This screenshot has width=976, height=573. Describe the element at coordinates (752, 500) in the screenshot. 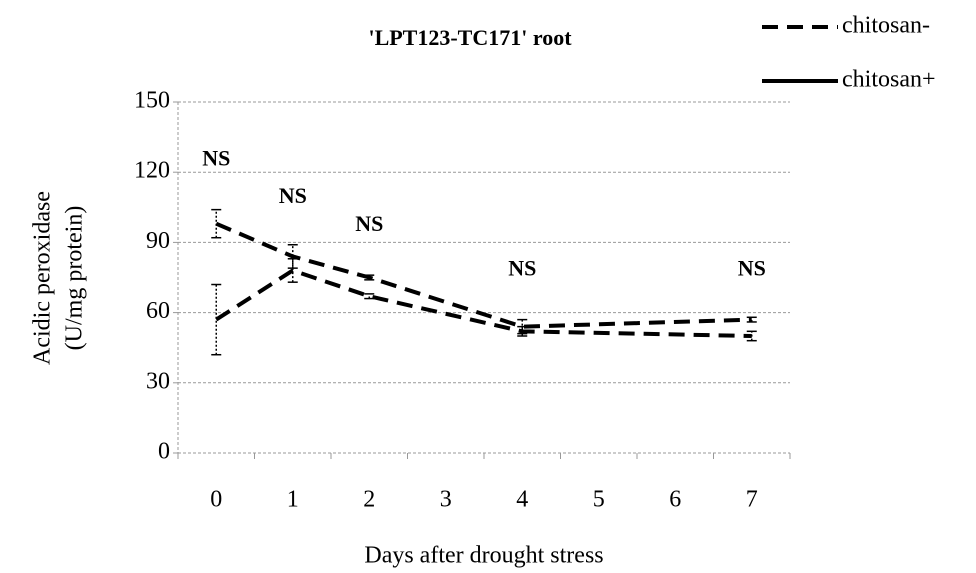

I see `x-tick-label: 7` at that location.